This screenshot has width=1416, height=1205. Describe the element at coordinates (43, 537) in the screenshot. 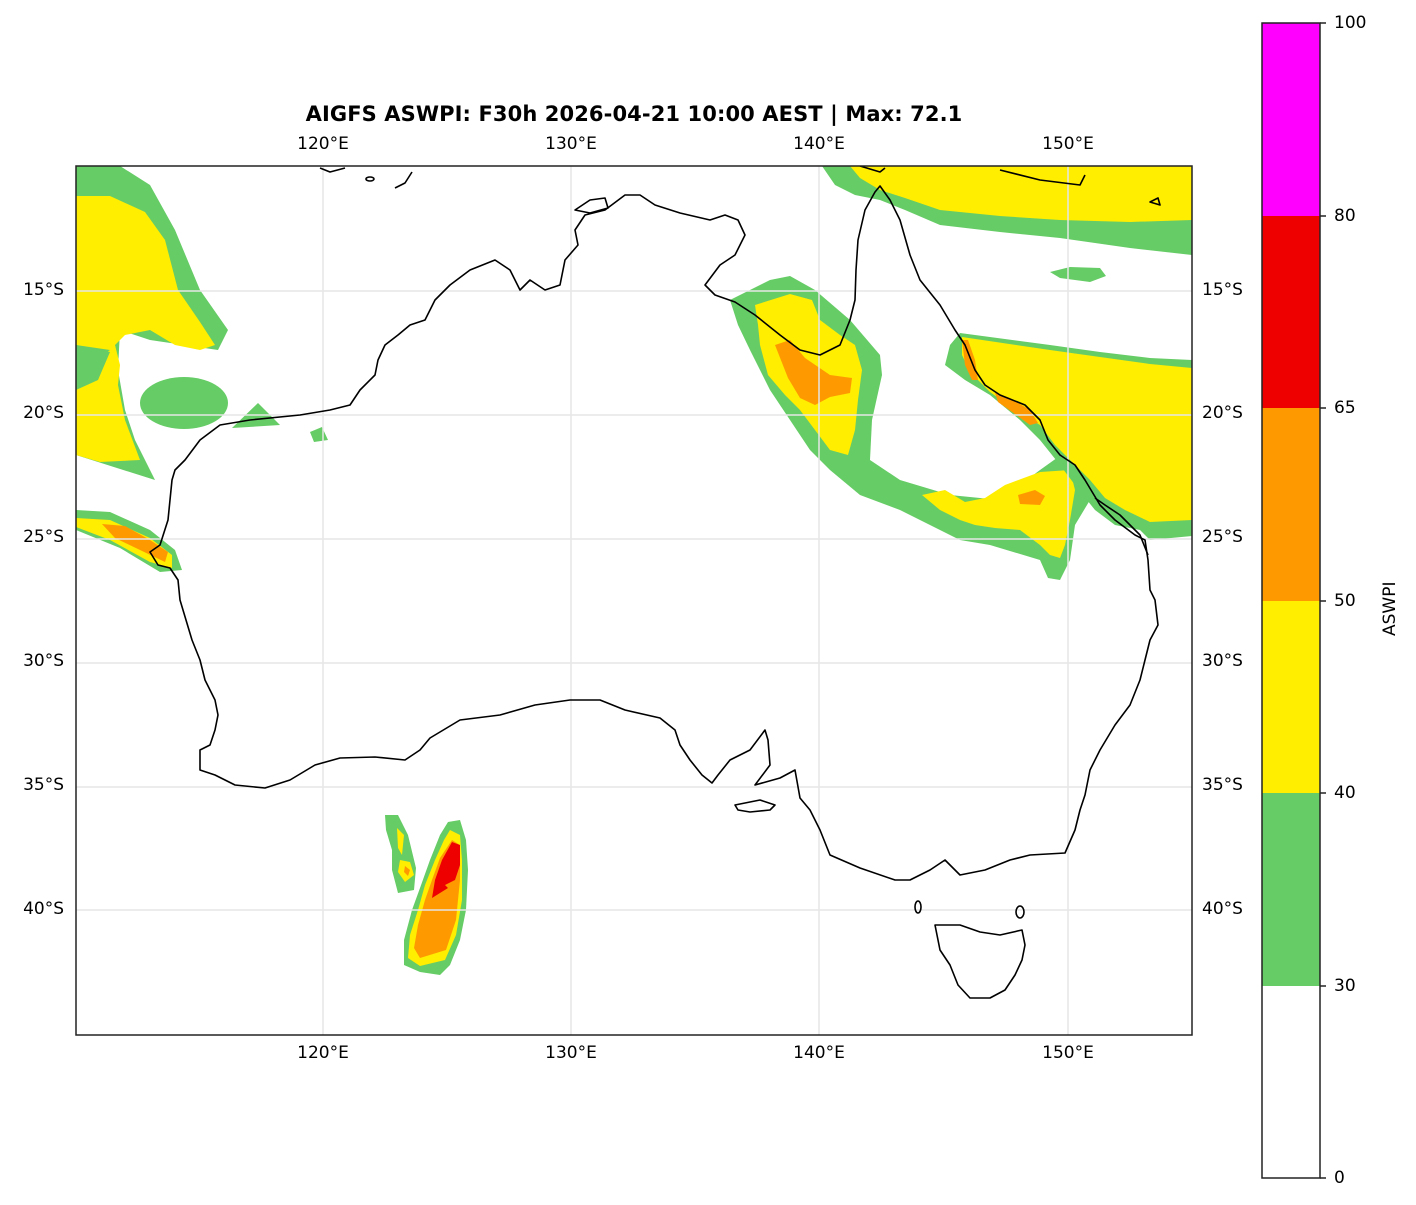

I see `lat-tick-left: 25°S` at that location.